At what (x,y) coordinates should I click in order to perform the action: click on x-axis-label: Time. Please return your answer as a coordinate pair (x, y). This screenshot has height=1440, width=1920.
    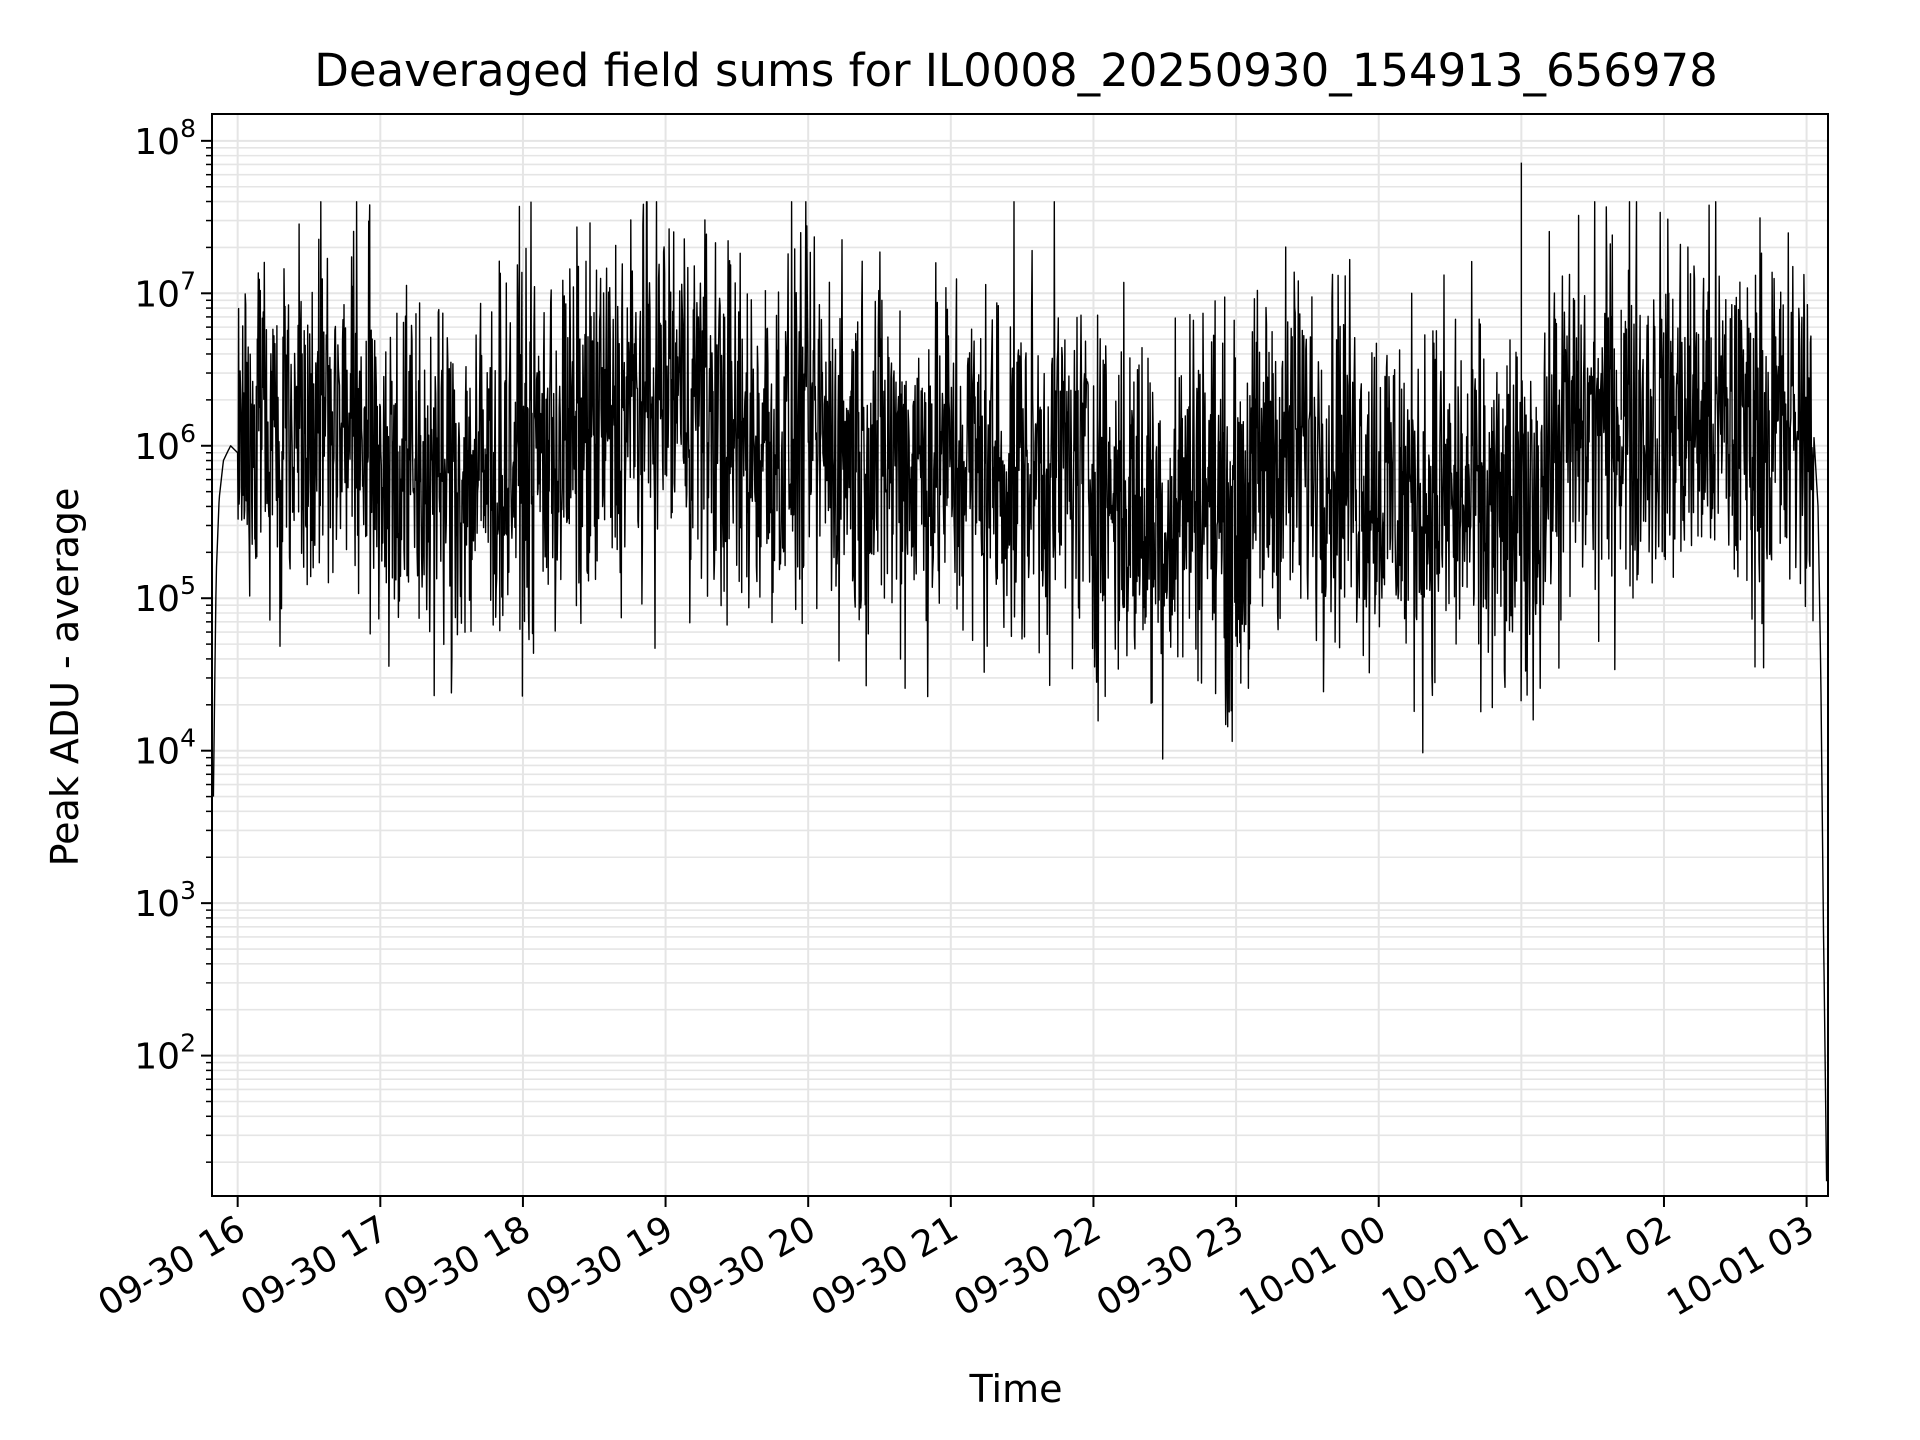
    Looking at the image, I should click on (1016, 1389).